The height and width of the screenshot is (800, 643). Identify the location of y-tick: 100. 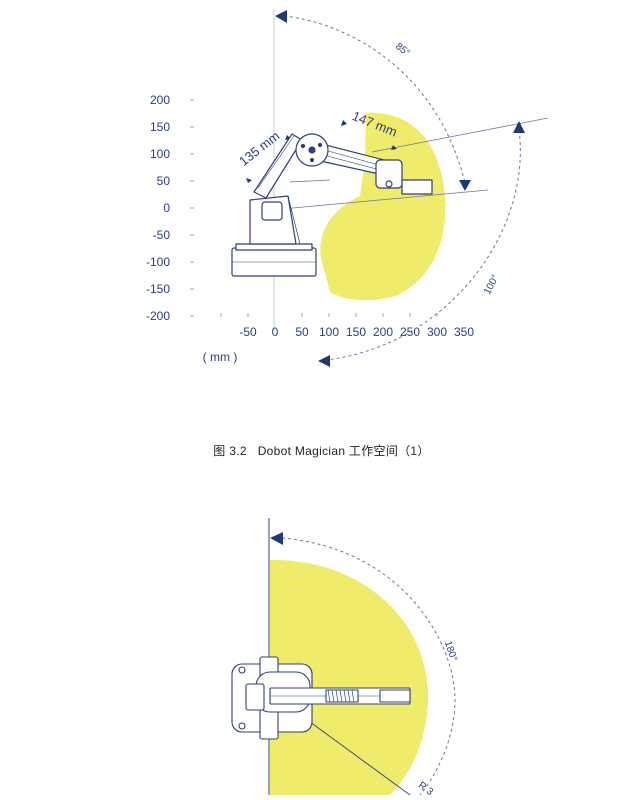
(160, 154).